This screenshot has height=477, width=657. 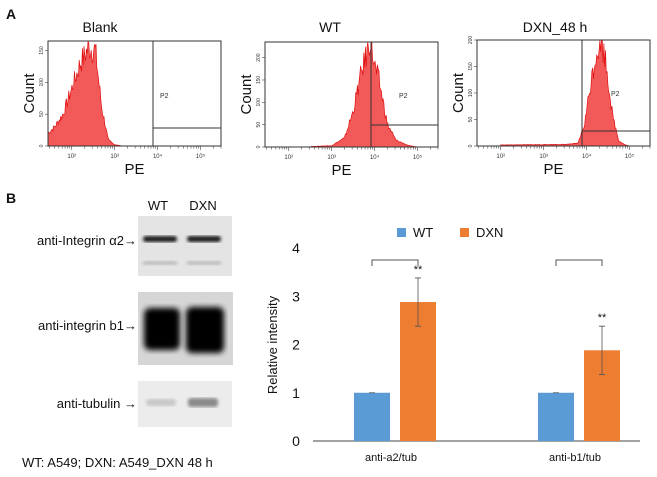 What do you see at coordinates (202, 205) in the screenshot?
I see `lane-label-dxn: DXN` at bounding box center [202, 205].